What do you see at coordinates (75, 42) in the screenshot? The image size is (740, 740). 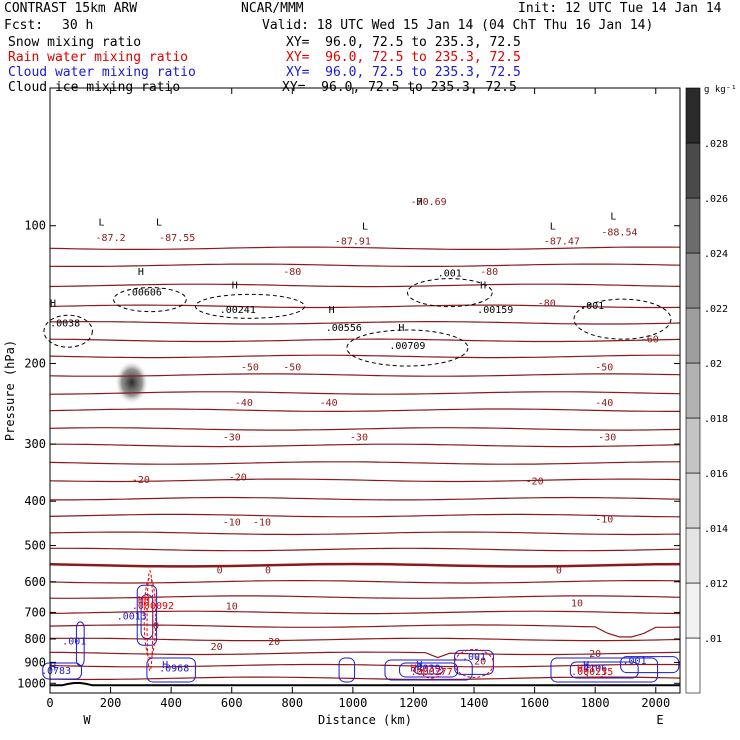 I see `field-snow-name: Snow mixing ratio` at bounding box center [75, 42].